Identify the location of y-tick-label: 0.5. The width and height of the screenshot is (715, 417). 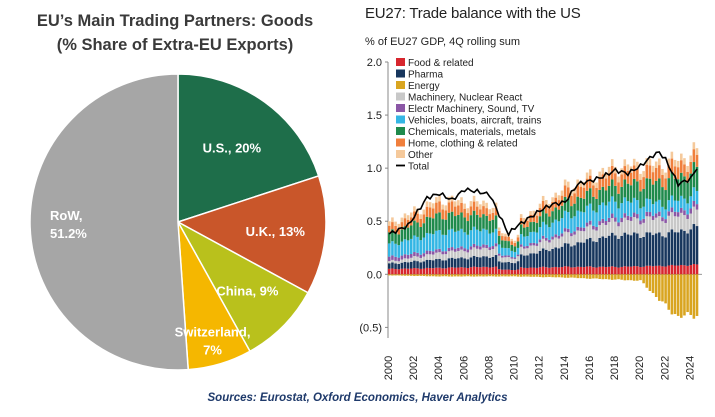
(374, 222).